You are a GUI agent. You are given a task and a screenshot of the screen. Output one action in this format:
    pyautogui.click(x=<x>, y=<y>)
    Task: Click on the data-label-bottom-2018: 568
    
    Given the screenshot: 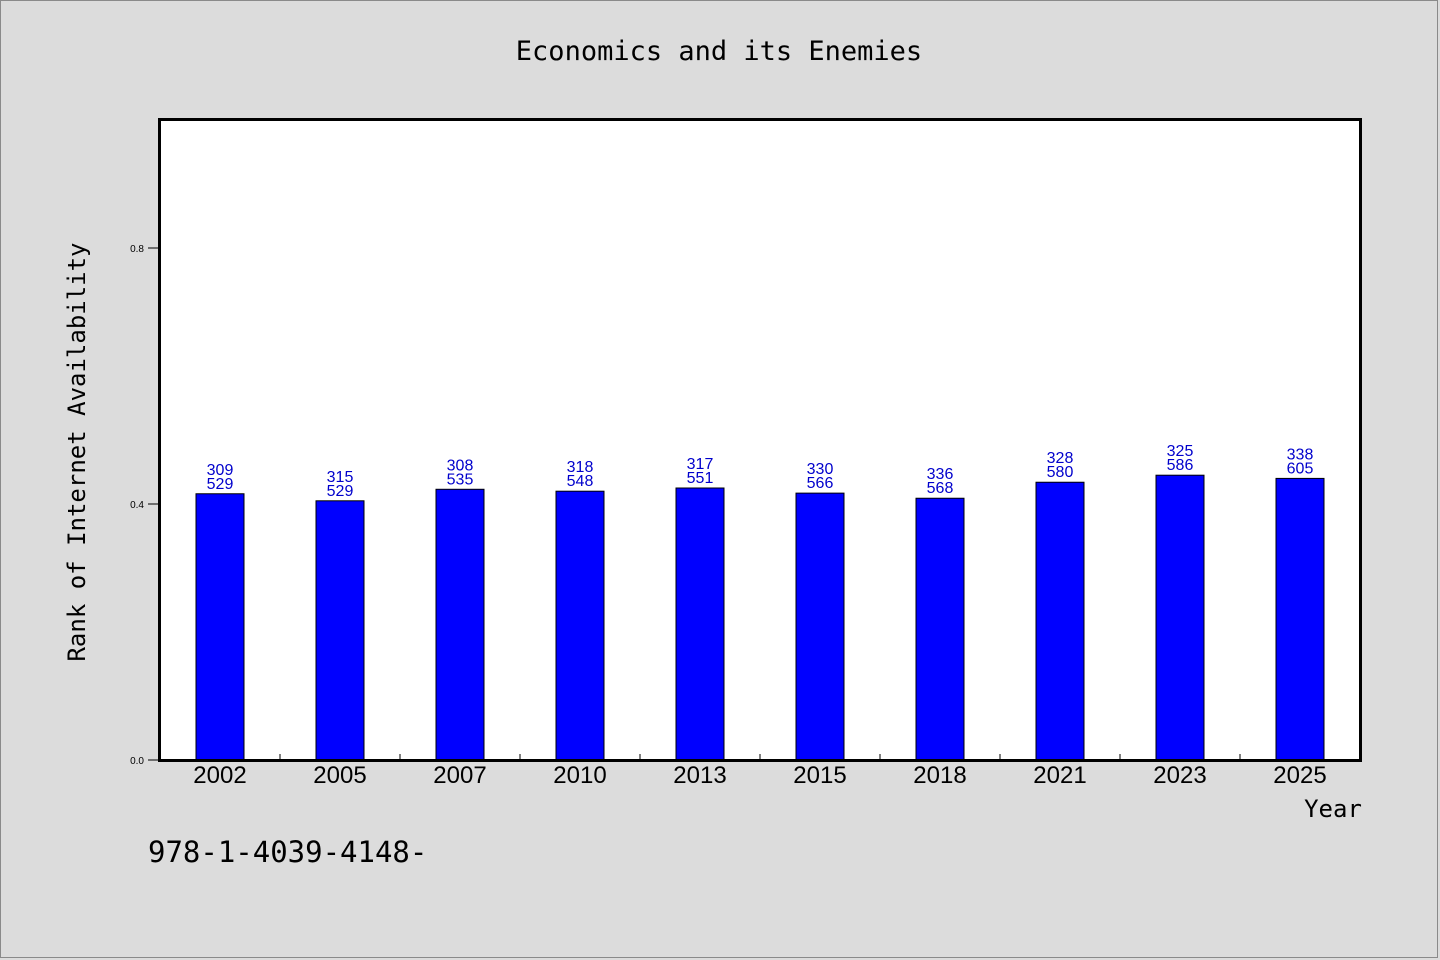 What is the action you would take?
    pyautogui.click(x=940, y=488)
    